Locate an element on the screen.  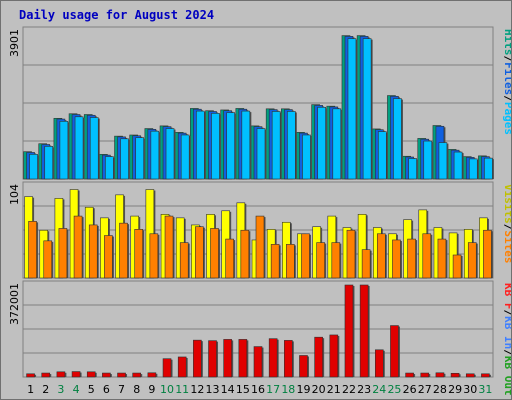
legend-entry: KB In is located at coordinates (506, 332).